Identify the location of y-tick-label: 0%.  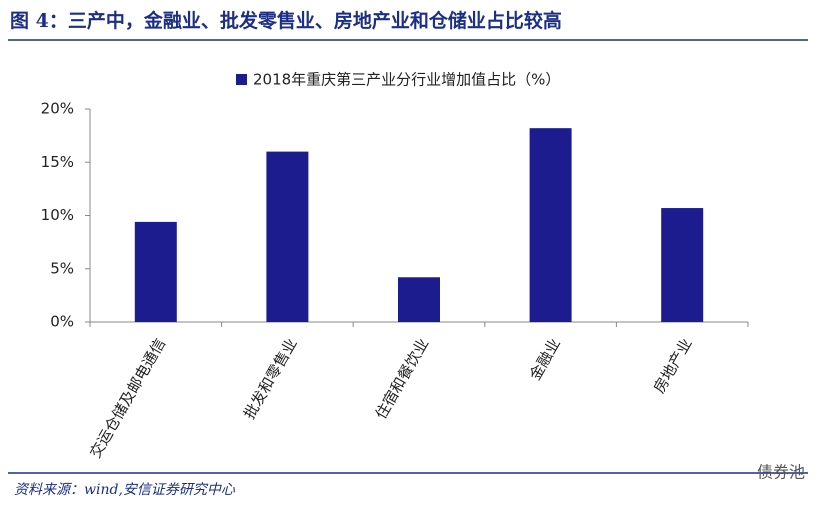
(62, 322).